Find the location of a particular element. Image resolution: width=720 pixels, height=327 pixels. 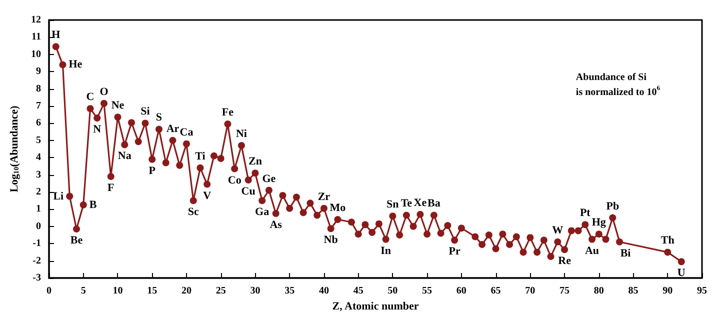

y-tick-label: 0 is located at coordinates (38, 226).